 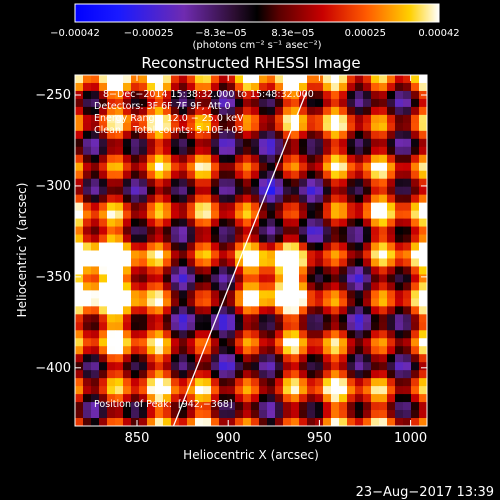 What do you see at coordinates (22, 250) in the screenshot?
I see `y-axis-label: Heliocentric Y (arcsec)` at bounding box center [22, 250].